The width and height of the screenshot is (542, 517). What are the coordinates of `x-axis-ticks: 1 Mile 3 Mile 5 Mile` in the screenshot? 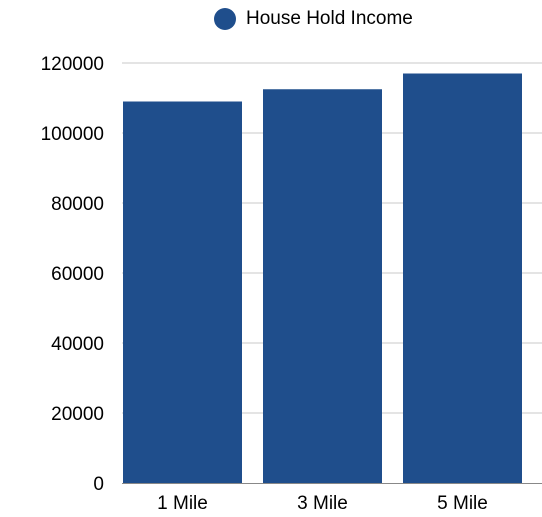 It's located at (322, 503).